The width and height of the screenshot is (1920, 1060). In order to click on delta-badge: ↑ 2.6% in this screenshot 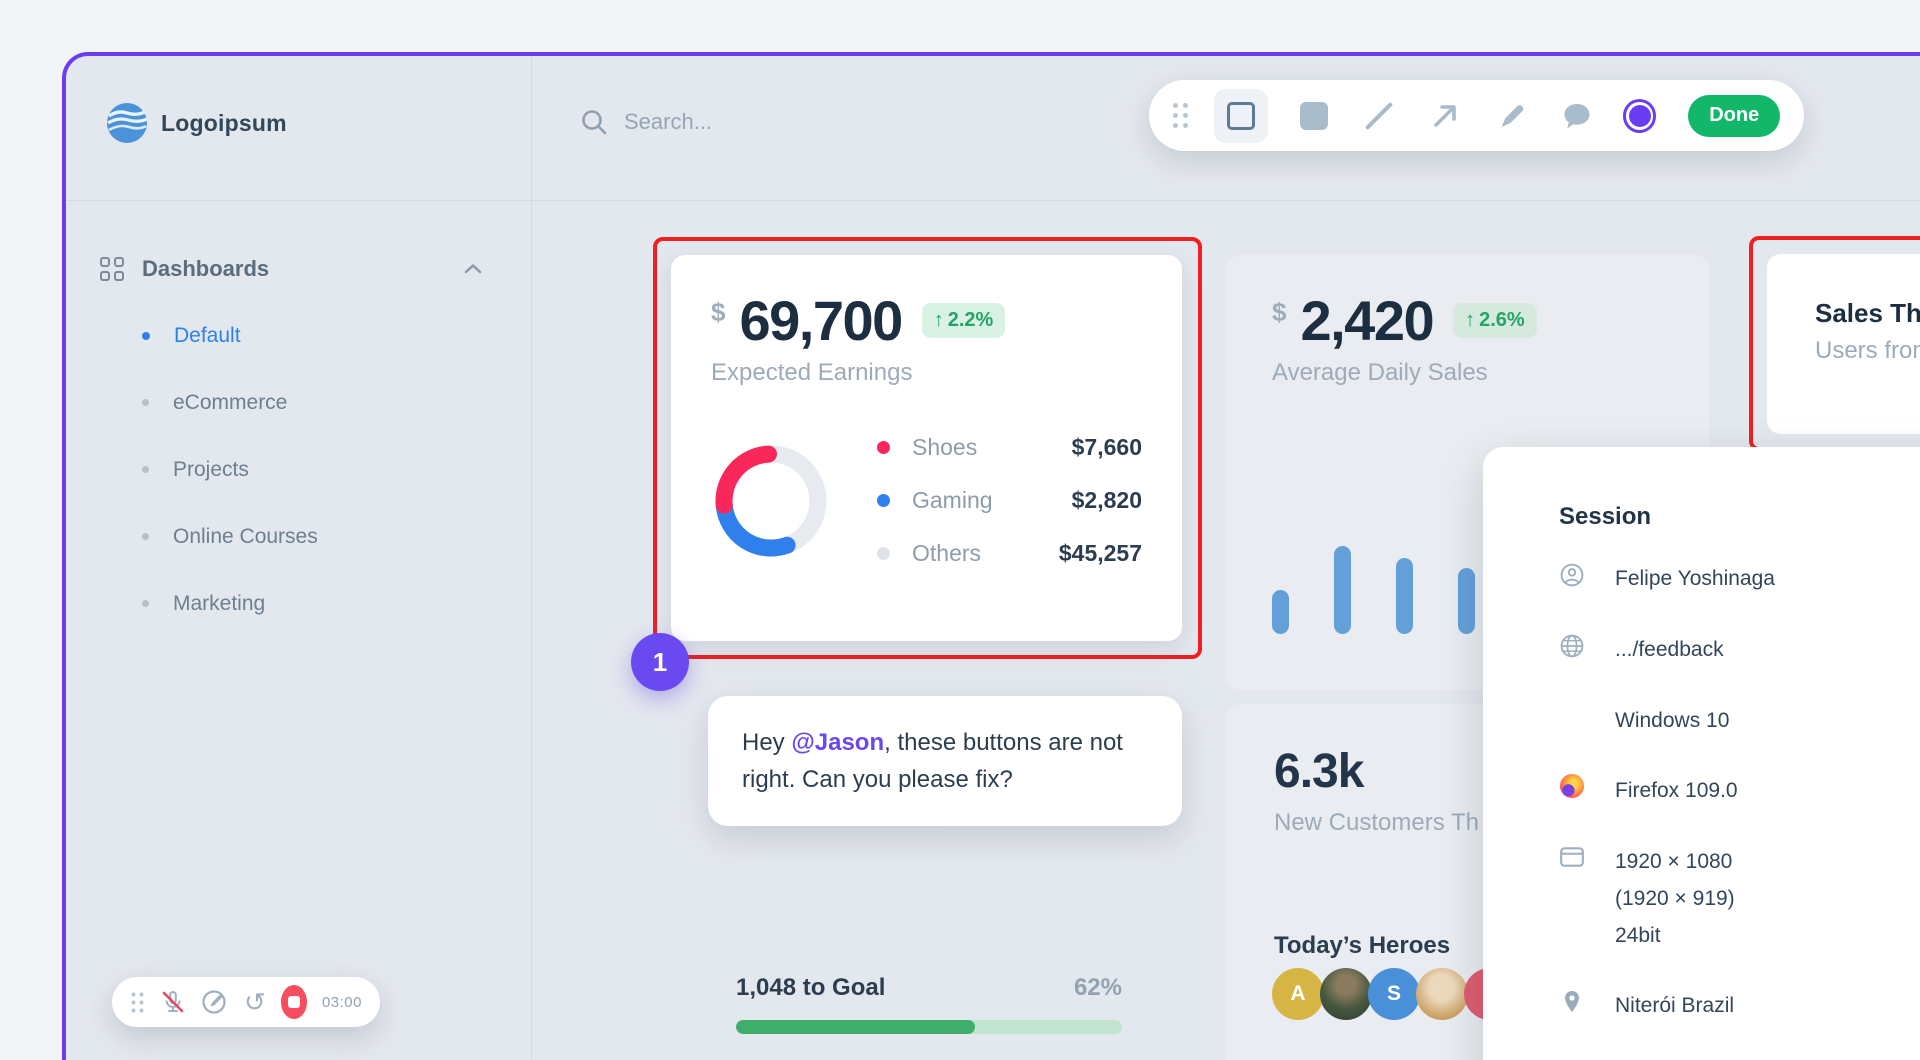, I will do `click(1495, 320)`.